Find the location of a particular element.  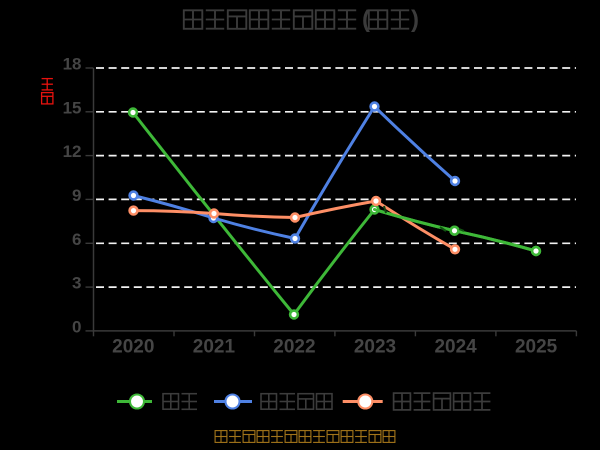

svg-text: 2025 is located at coordinates (536, 347).